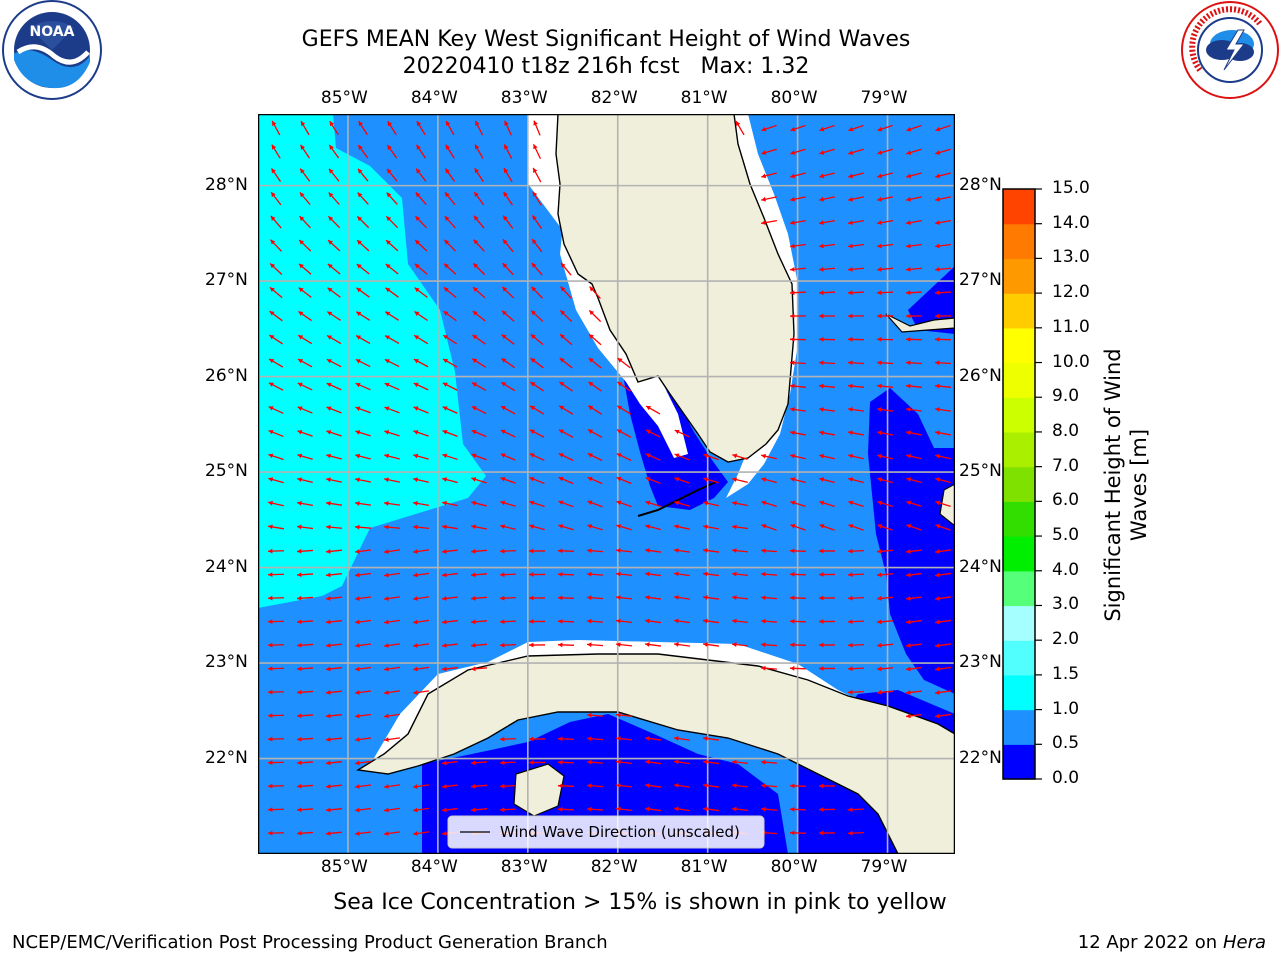  What do you see at coordinates (1066, 569) in the screenshot?
I see `colorbar-tick-label-6: 4.0` at bounding box center [1066, 569].